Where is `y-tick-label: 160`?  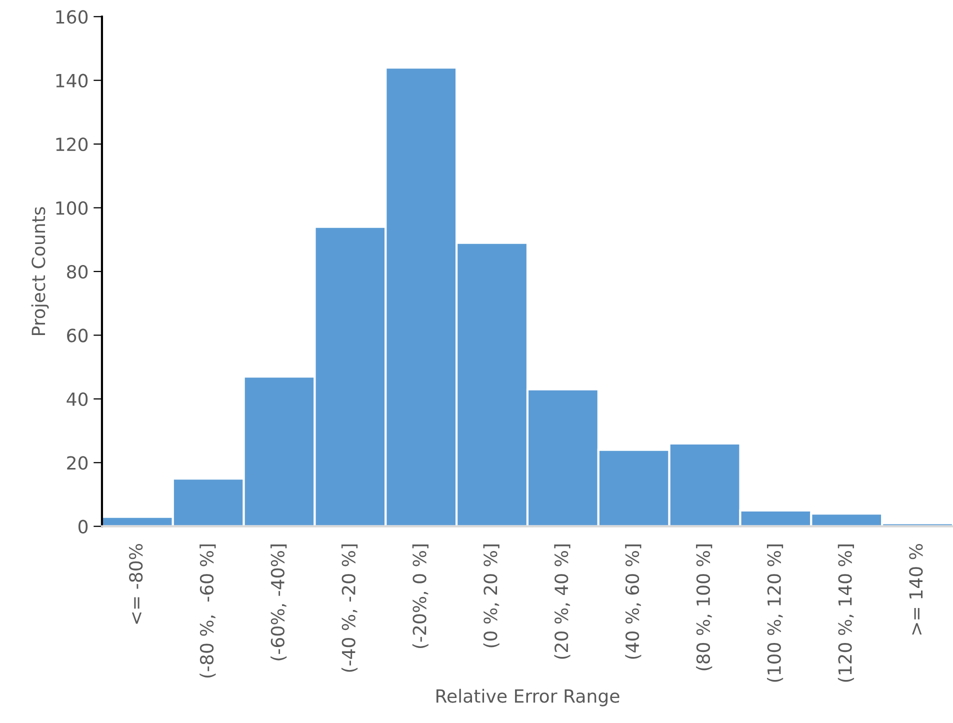 y-tick-label: 160 is located at coordinates (72, 17).